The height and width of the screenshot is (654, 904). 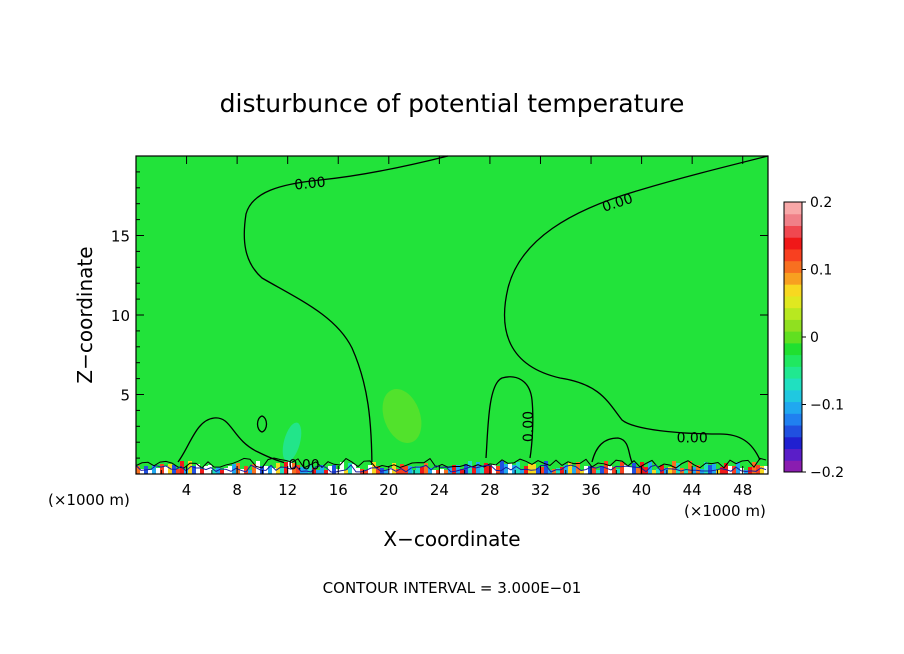 I want to click on y-tick-label: 10, so click(x=120, y=316).